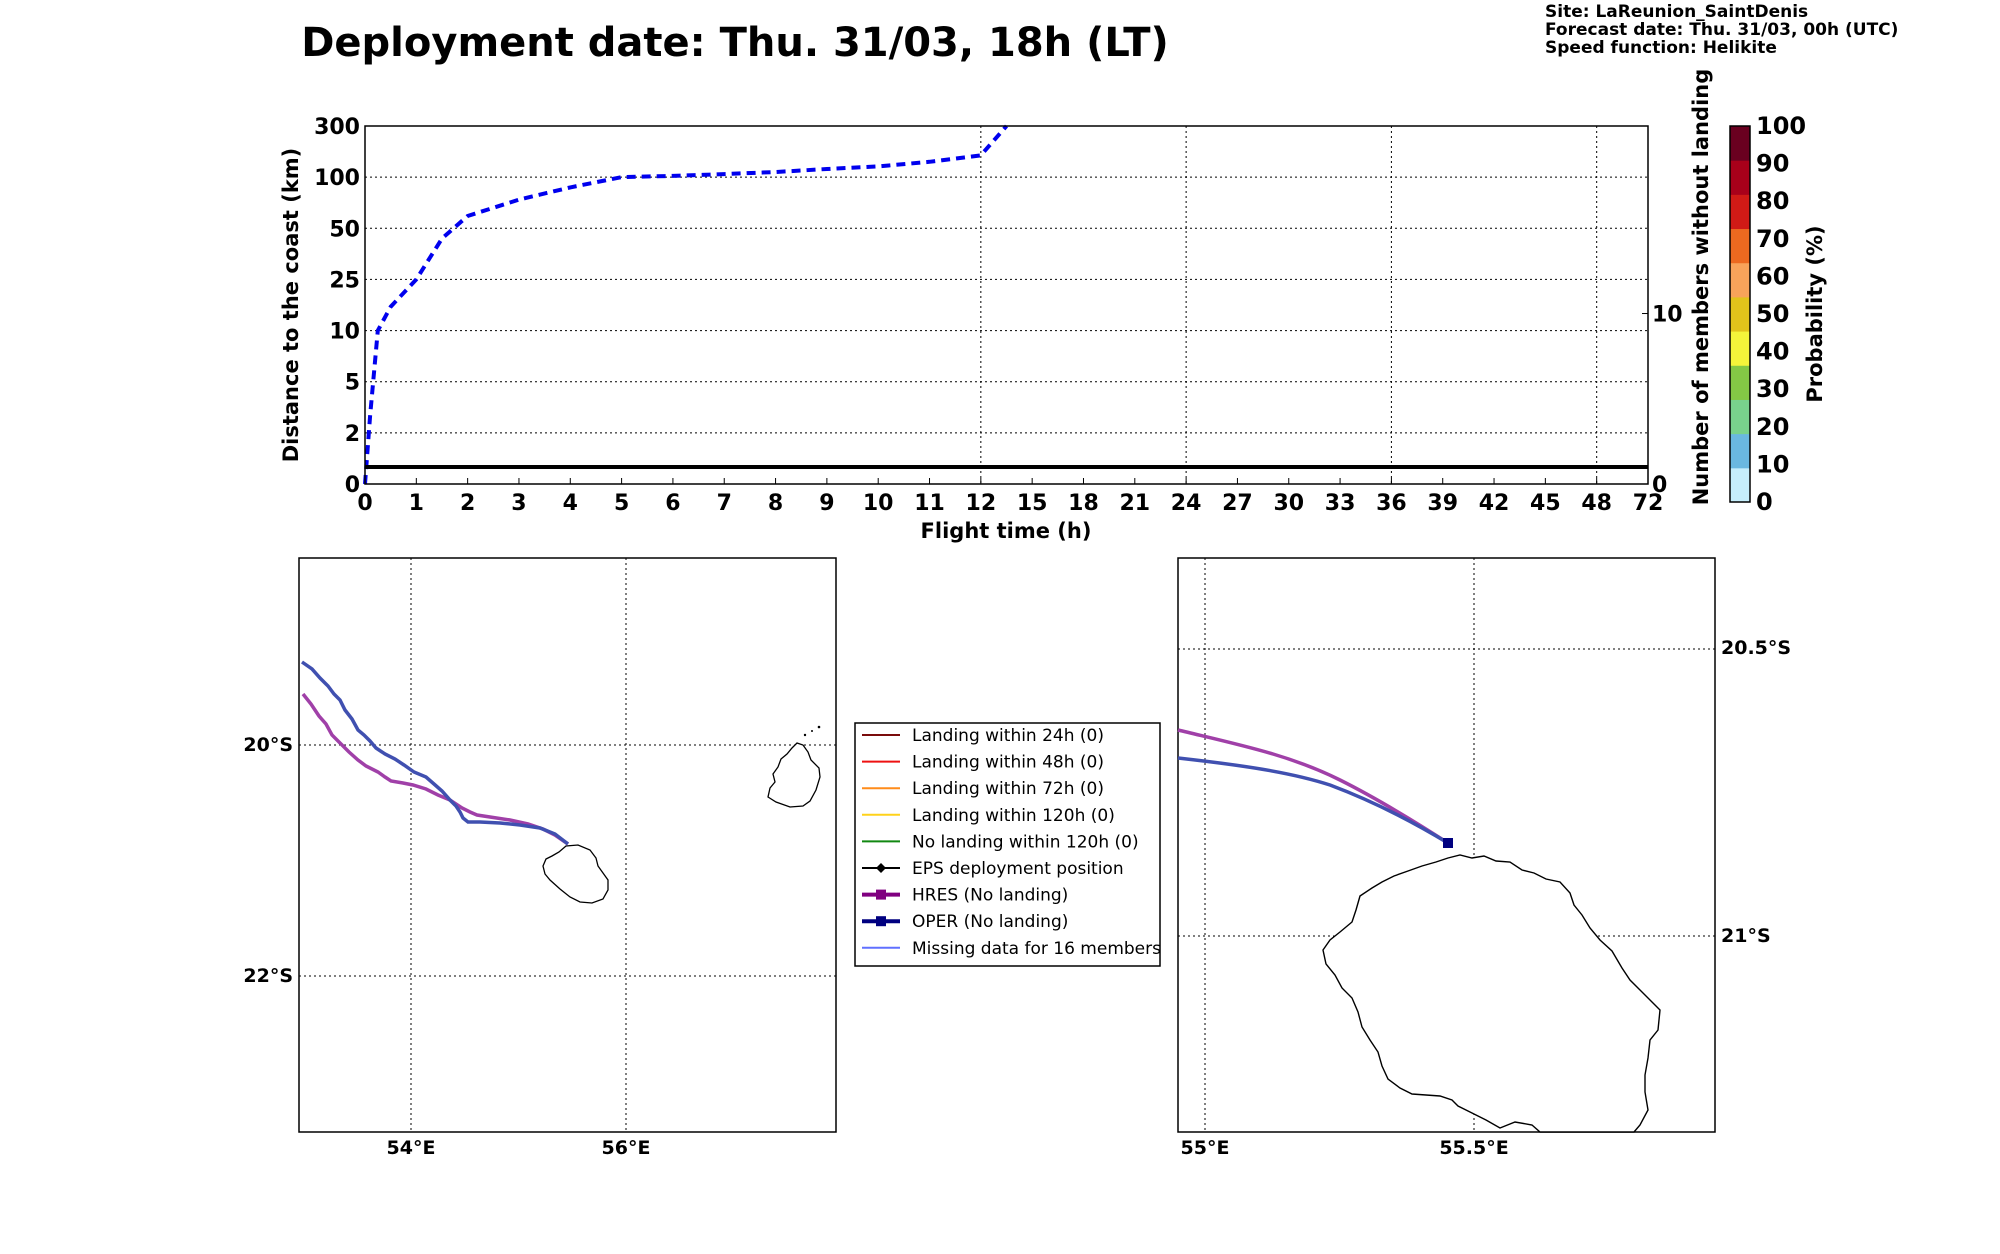 Image resolution: width=2000 pixels, height=1254 pixels. I want to click on mauritius-coastline, so click(794, 775).